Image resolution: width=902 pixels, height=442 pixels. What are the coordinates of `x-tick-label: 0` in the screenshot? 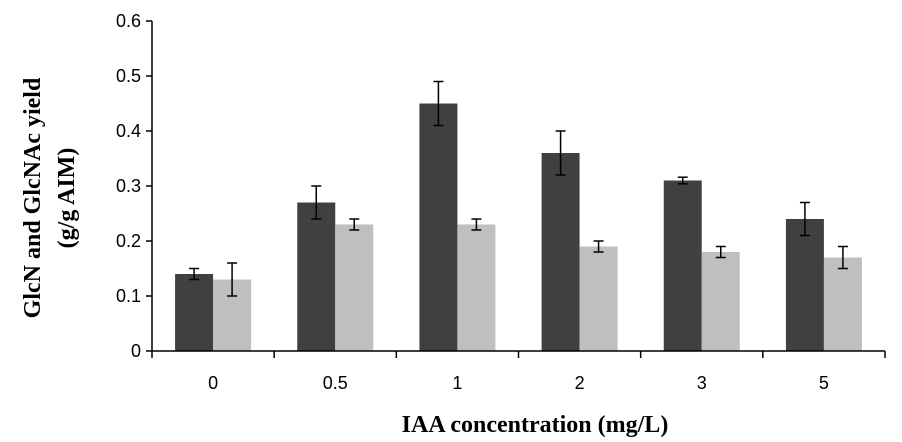 It's located at (213, 383).